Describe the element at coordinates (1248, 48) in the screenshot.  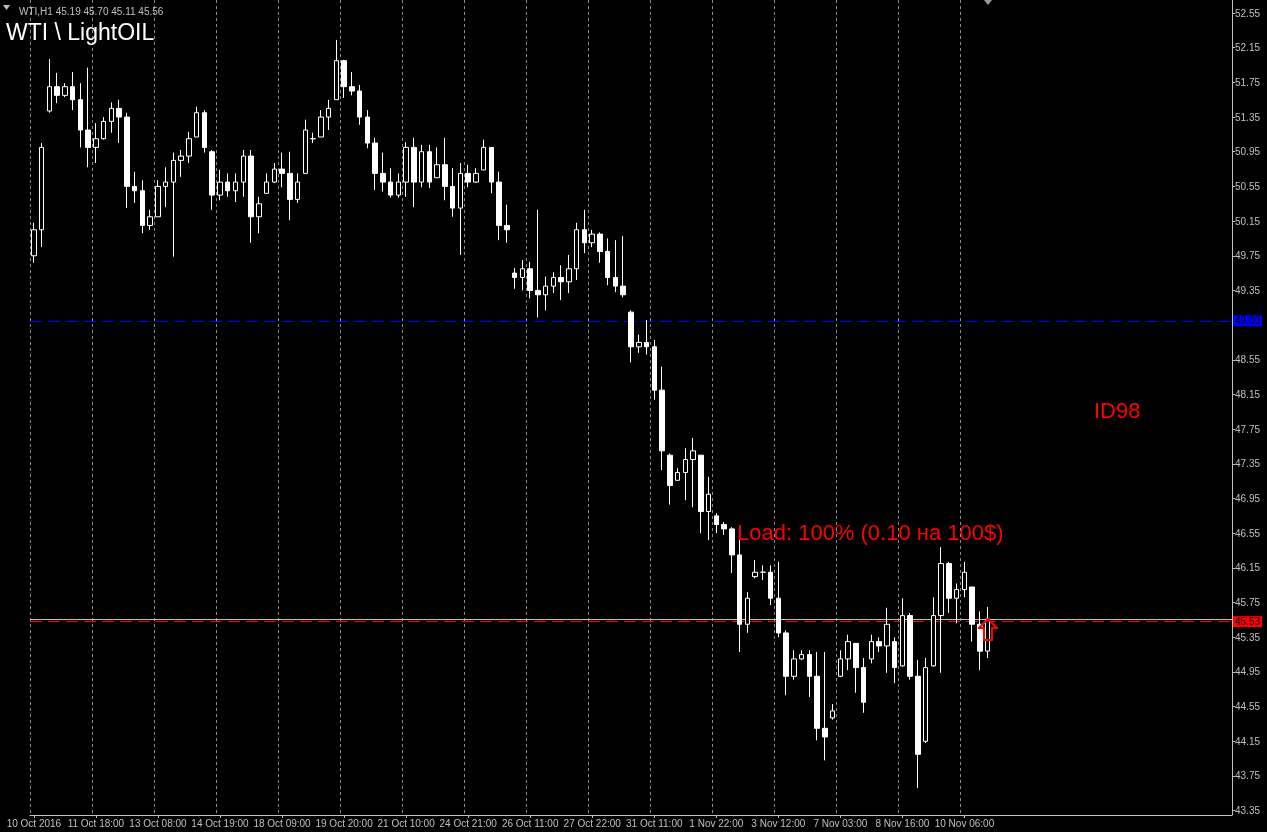
I see `y-tick-label: 52.15` at that location.